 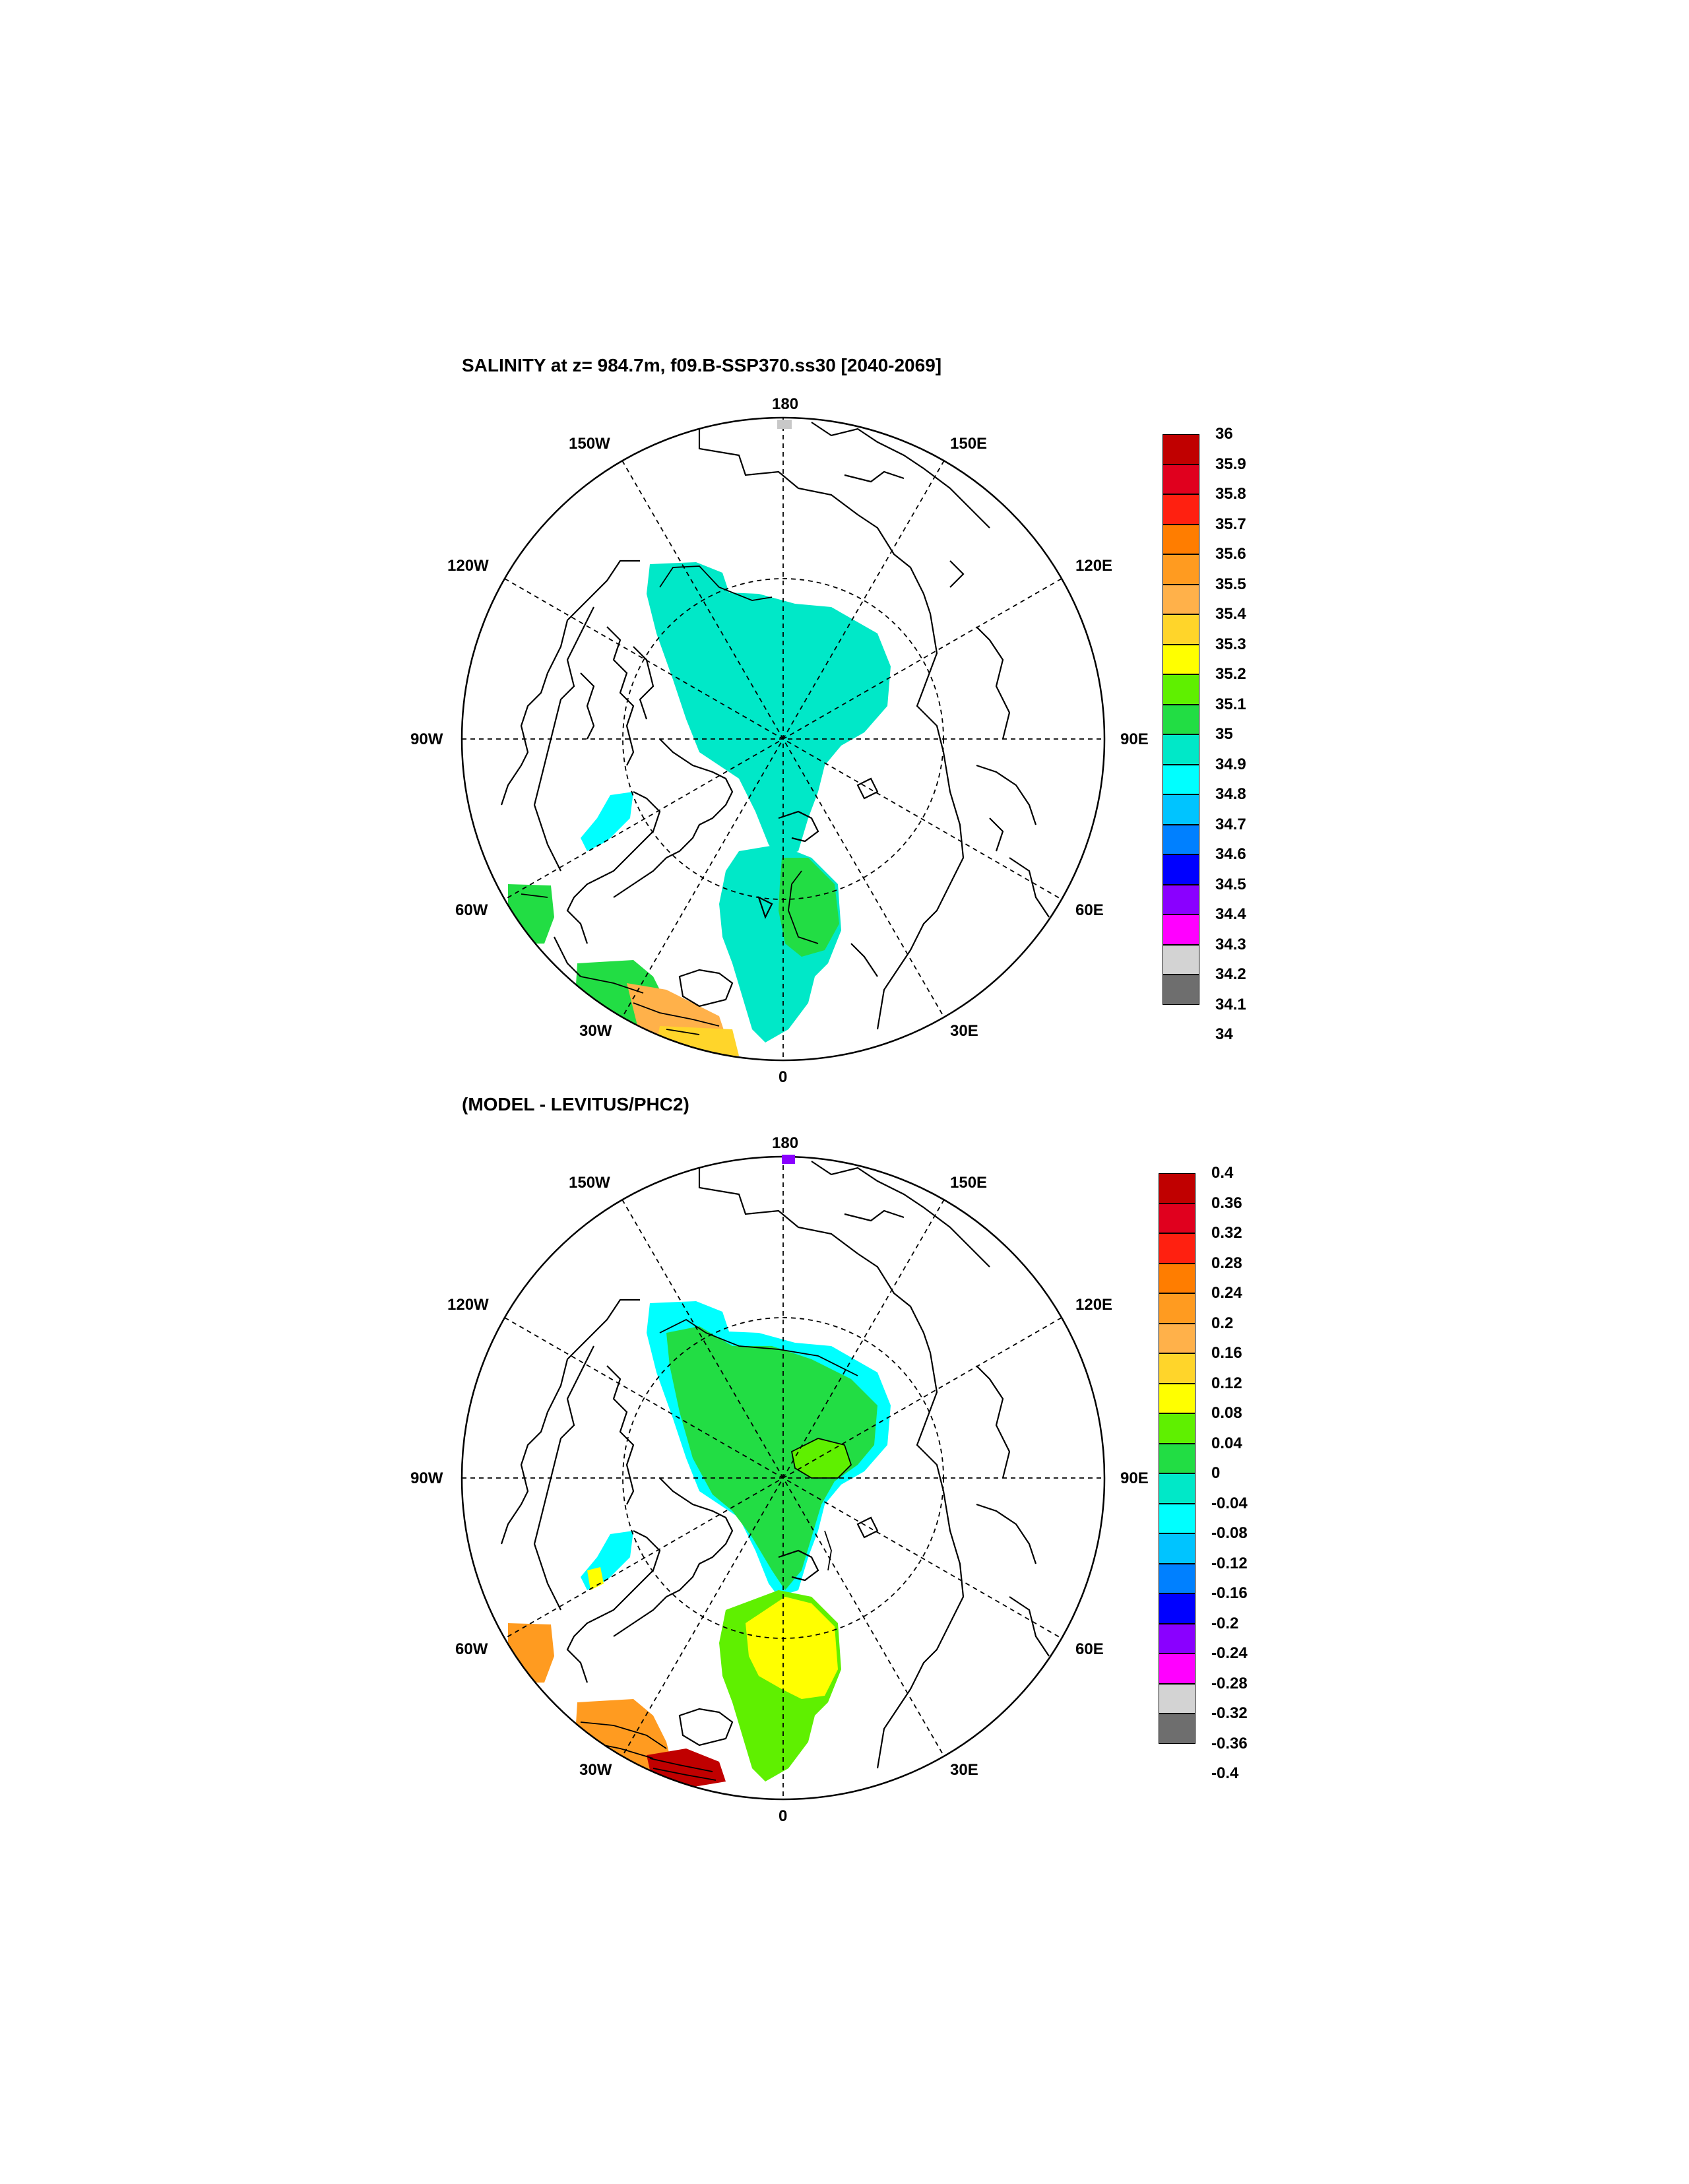 I want to click on arctic-basin-green, so click(x=772, y=1458).